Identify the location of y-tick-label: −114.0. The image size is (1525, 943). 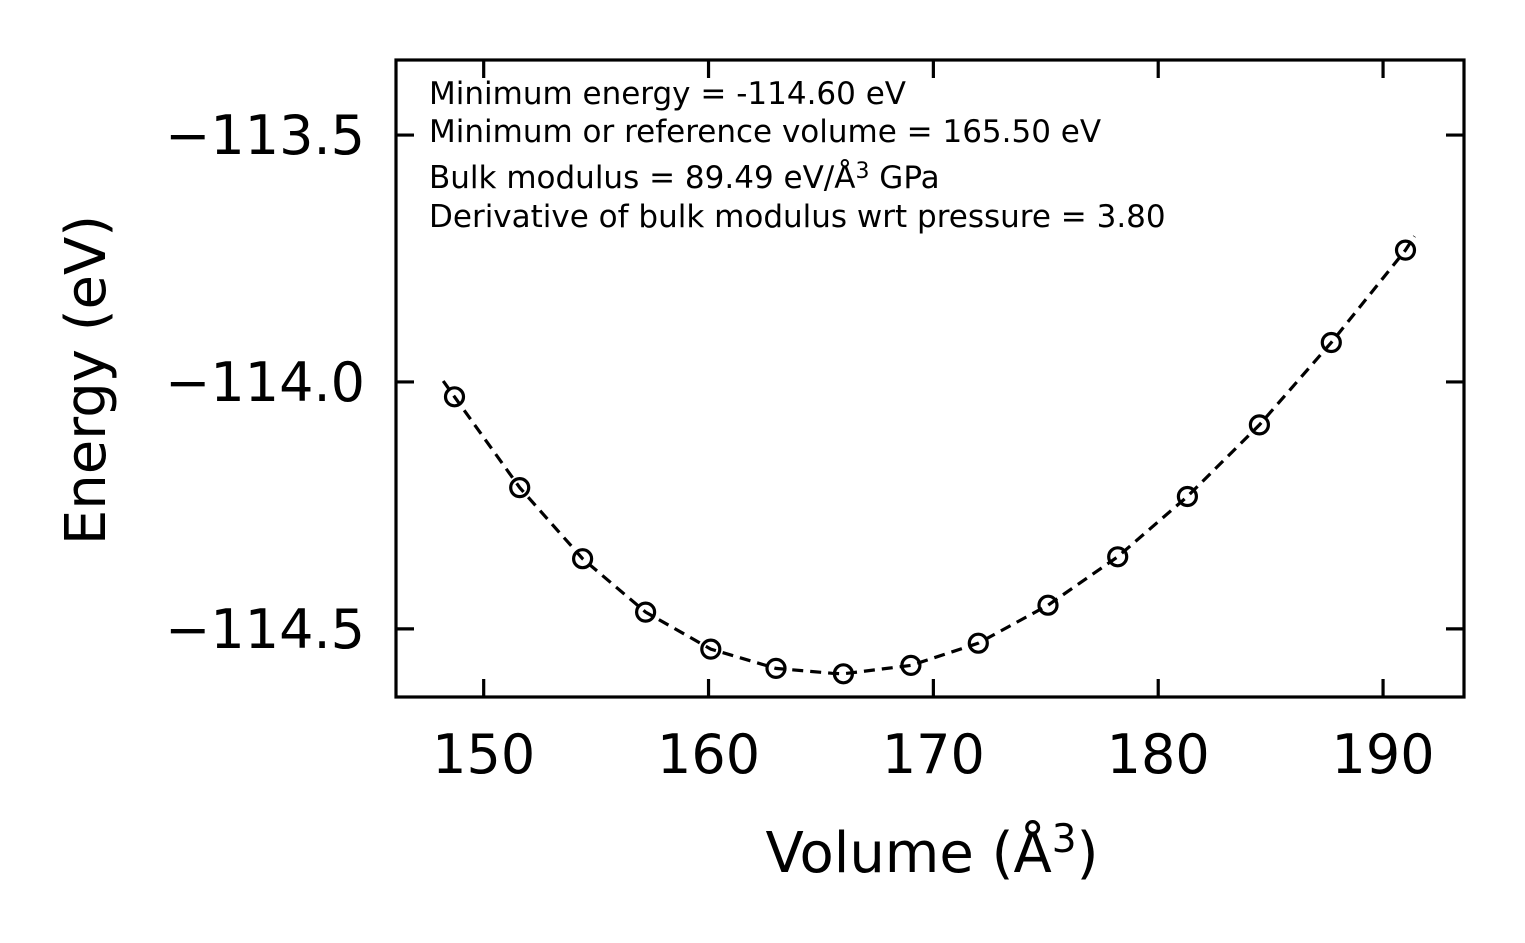
(265, 382).